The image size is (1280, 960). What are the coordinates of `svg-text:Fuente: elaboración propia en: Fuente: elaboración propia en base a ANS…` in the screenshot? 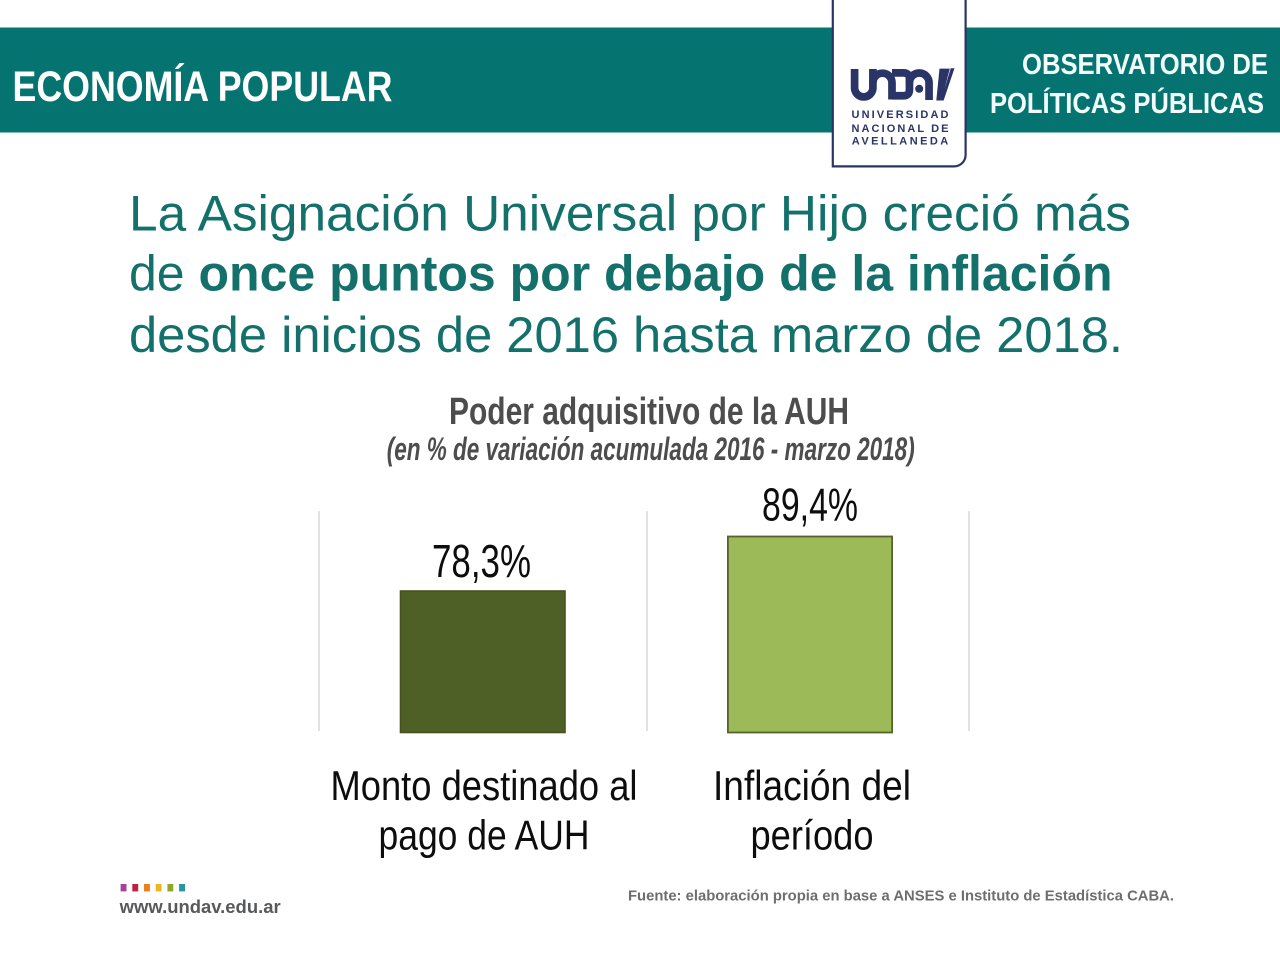 It's located at (901, 896).